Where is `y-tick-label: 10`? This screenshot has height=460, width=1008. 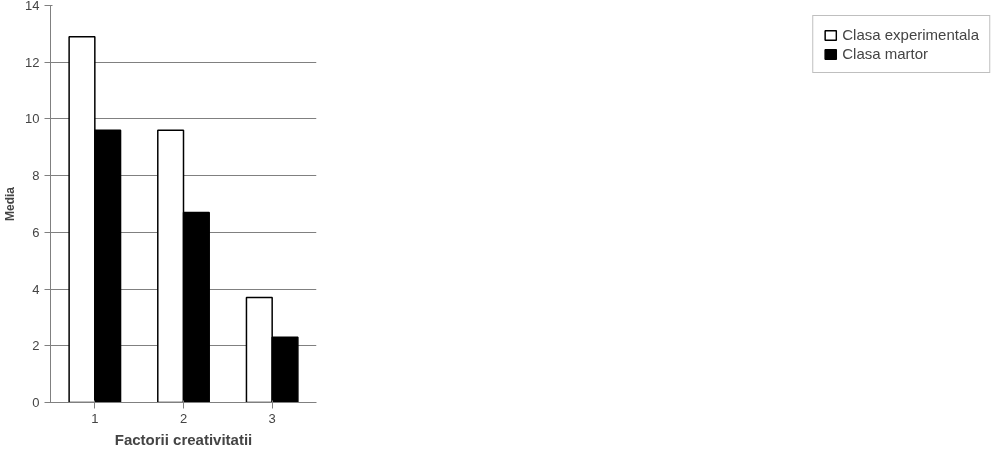 y-tick-label: 10 is located at coordinates (32, 119).